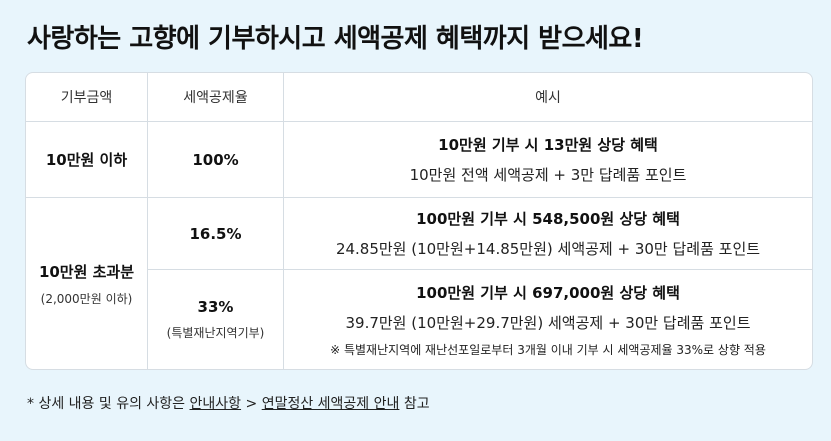 This screenshot has width=831, height=441. Describe the element at coordinates (108, 404) in the screenshot. I see `footnote-prefix: * 상세 내용 및 유의 사항은` at that location.